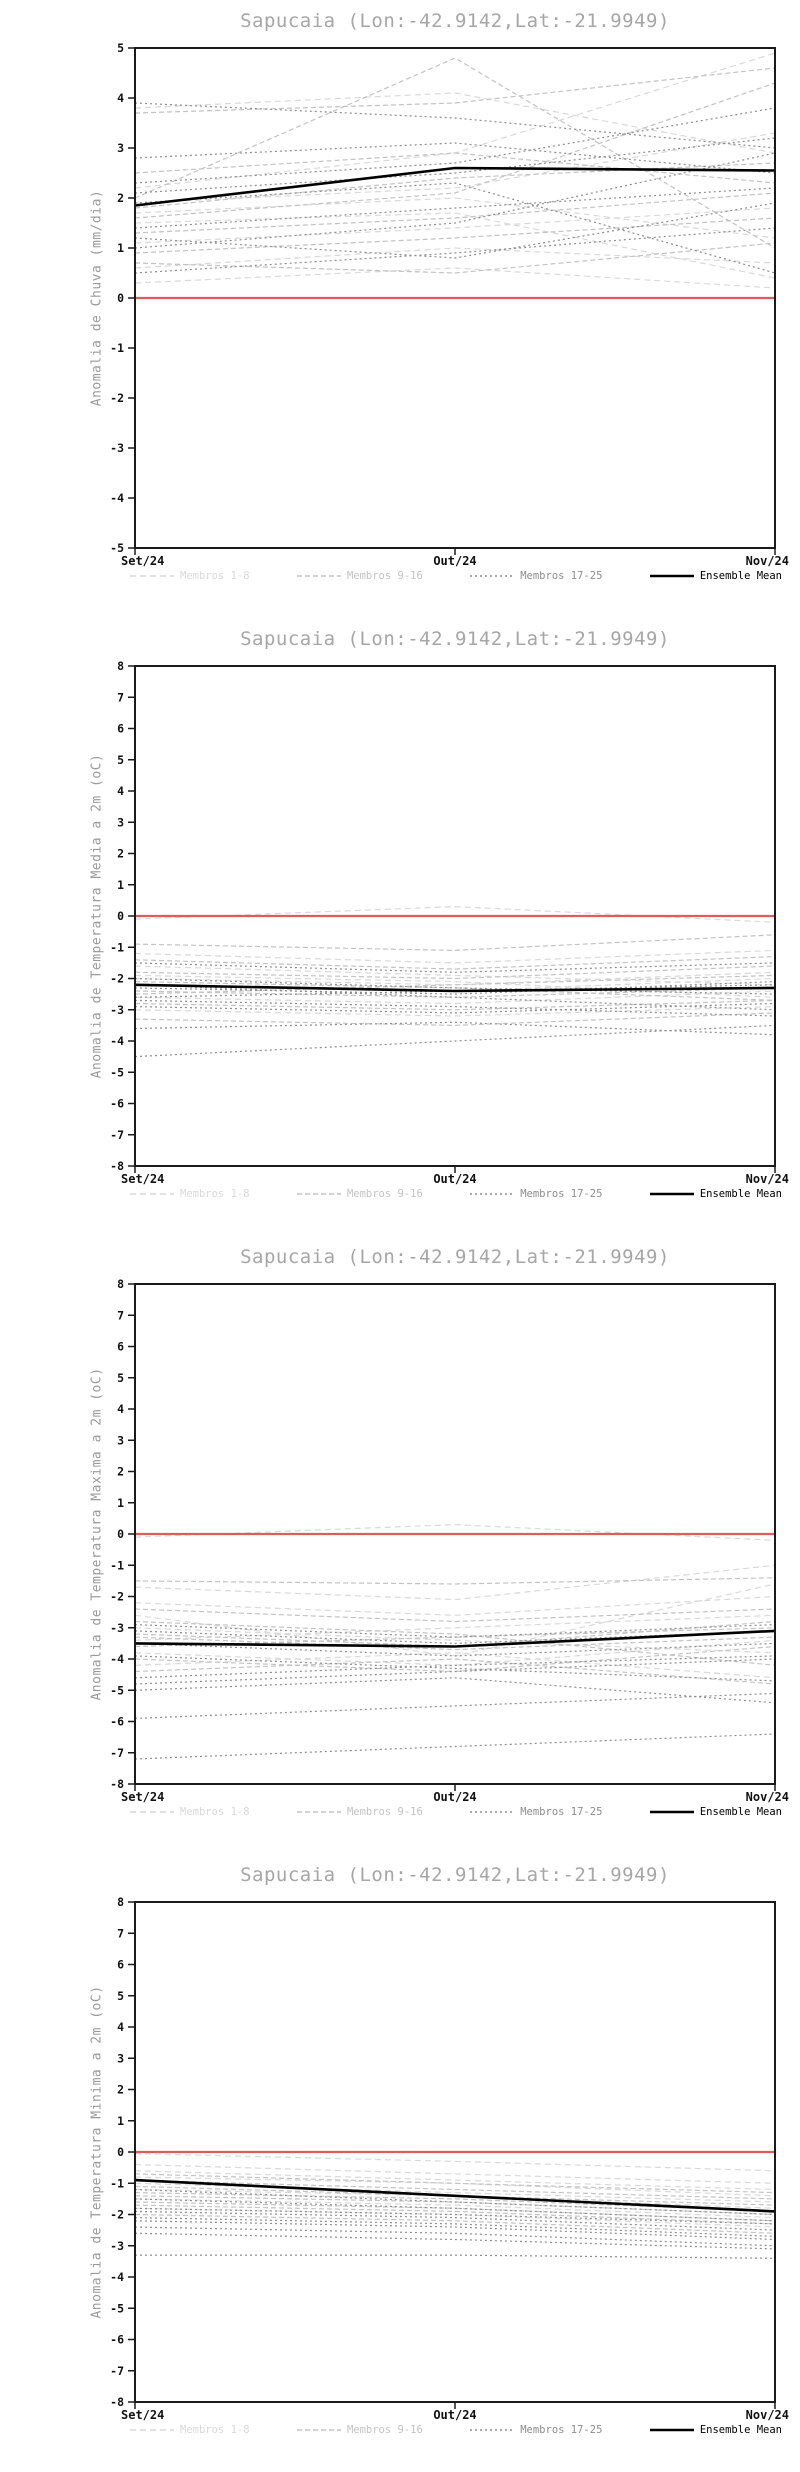 This screenshot has width=800, height=2472. Describe the element at coordinates (117, 1753) in the screenshot. I see `y-tick-label: -7` at that location.